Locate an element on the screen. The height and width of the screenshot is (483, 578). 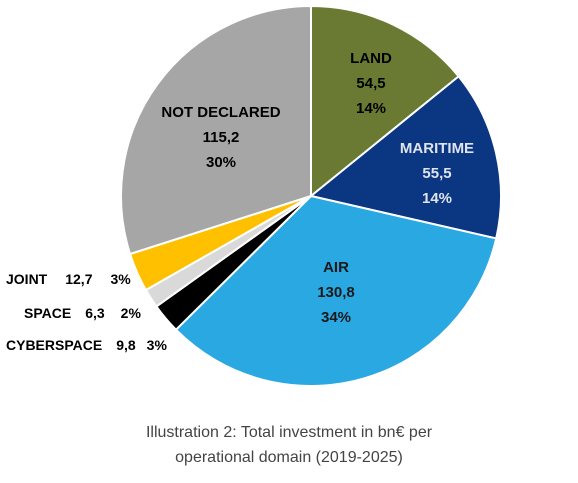
slice-label-not-declared: NOT DECLARED is located at coordinates (220, 112).